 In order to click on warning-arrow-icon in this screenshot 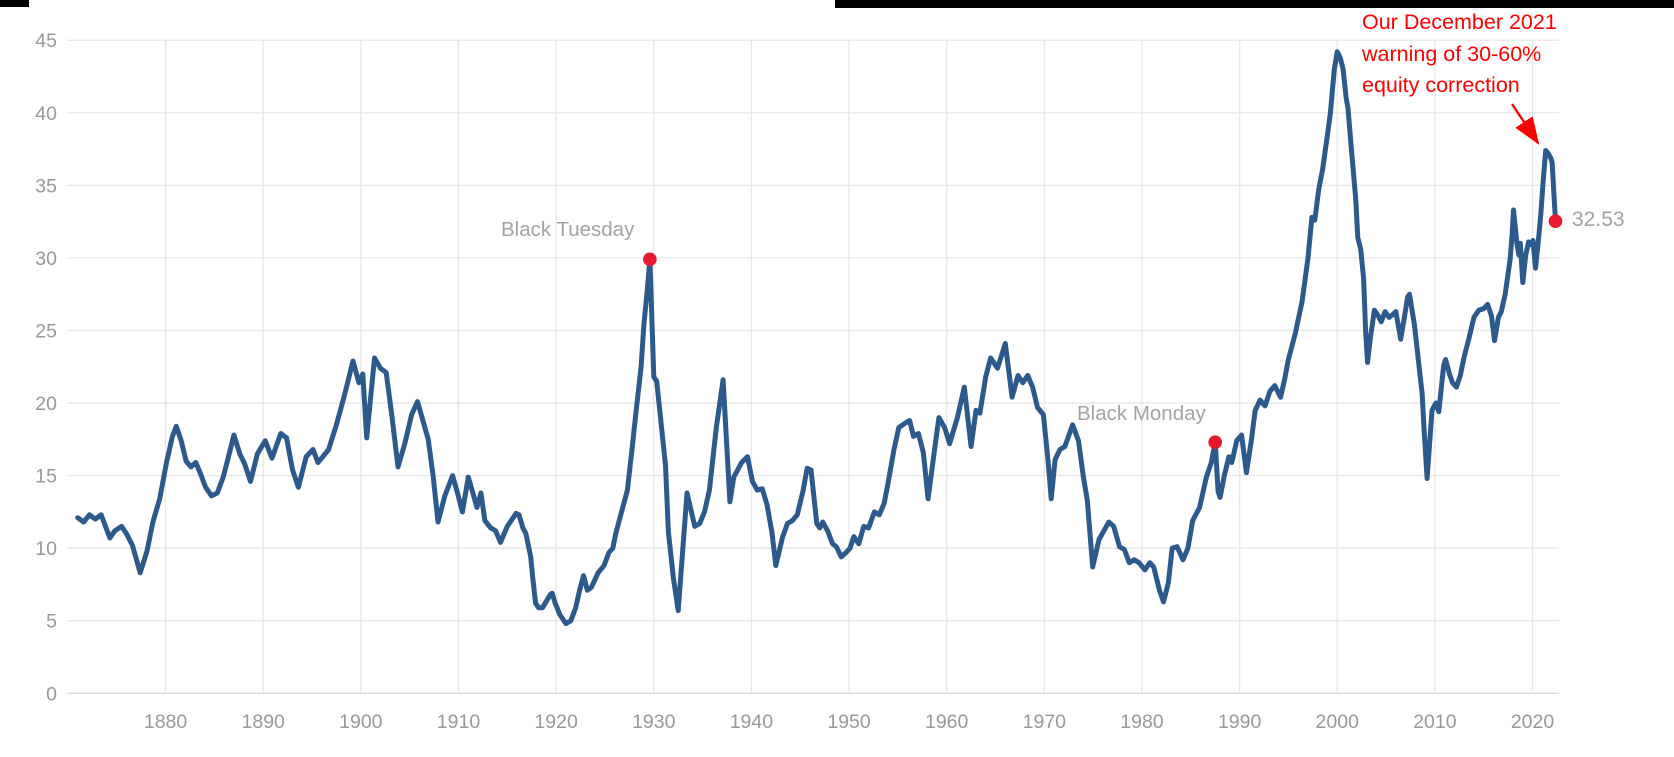, I will do `click(1525, 124)`.